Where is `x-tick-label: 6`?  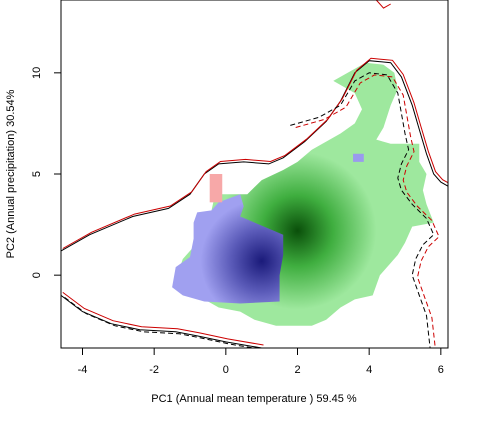
x-tick-label: 6 is located at coordinates (441, 370).